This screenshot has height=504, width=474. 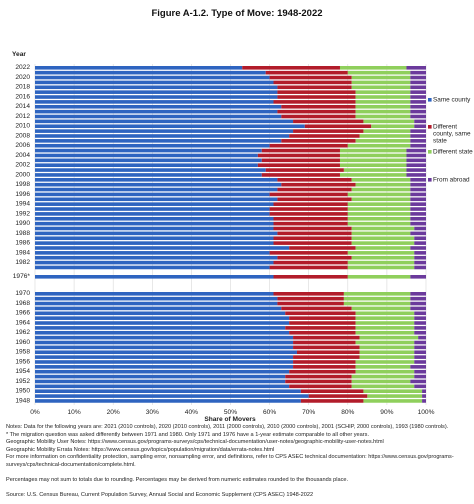 I want to click on year-label: 2008, so click(x=22, y=135).